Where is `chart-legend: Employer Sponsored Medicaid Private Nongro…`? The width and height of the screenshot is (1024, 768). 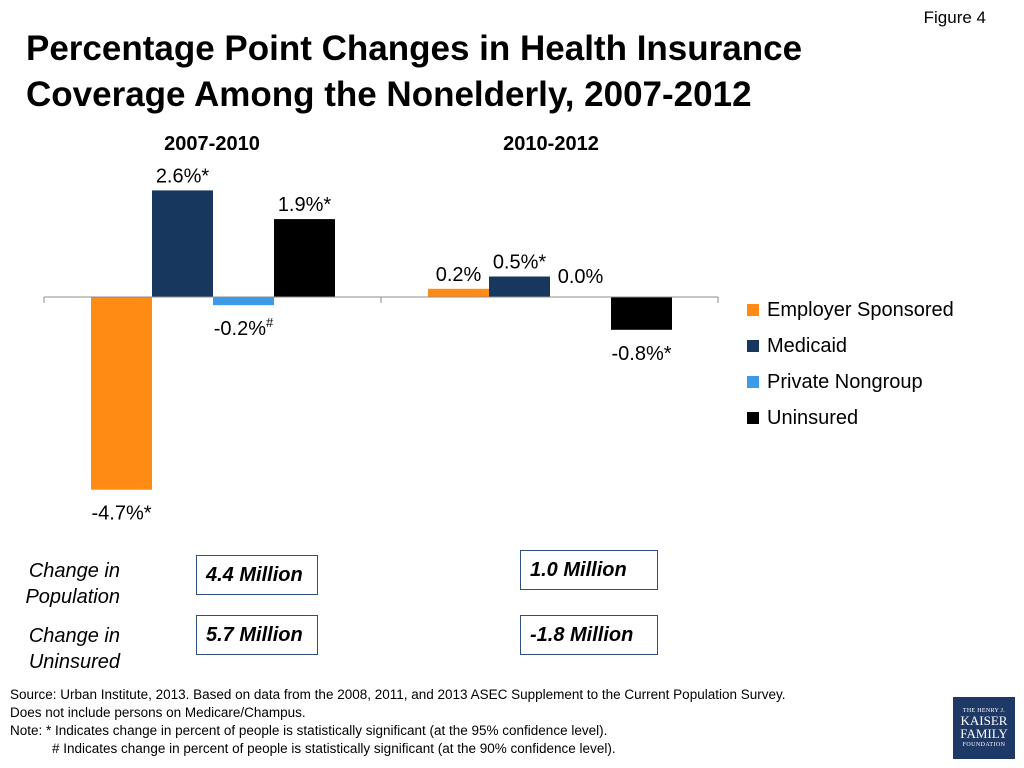
chart-legend: Employer Sponsored Medicaid Private Nongro… is located at coordinates (850, 364).